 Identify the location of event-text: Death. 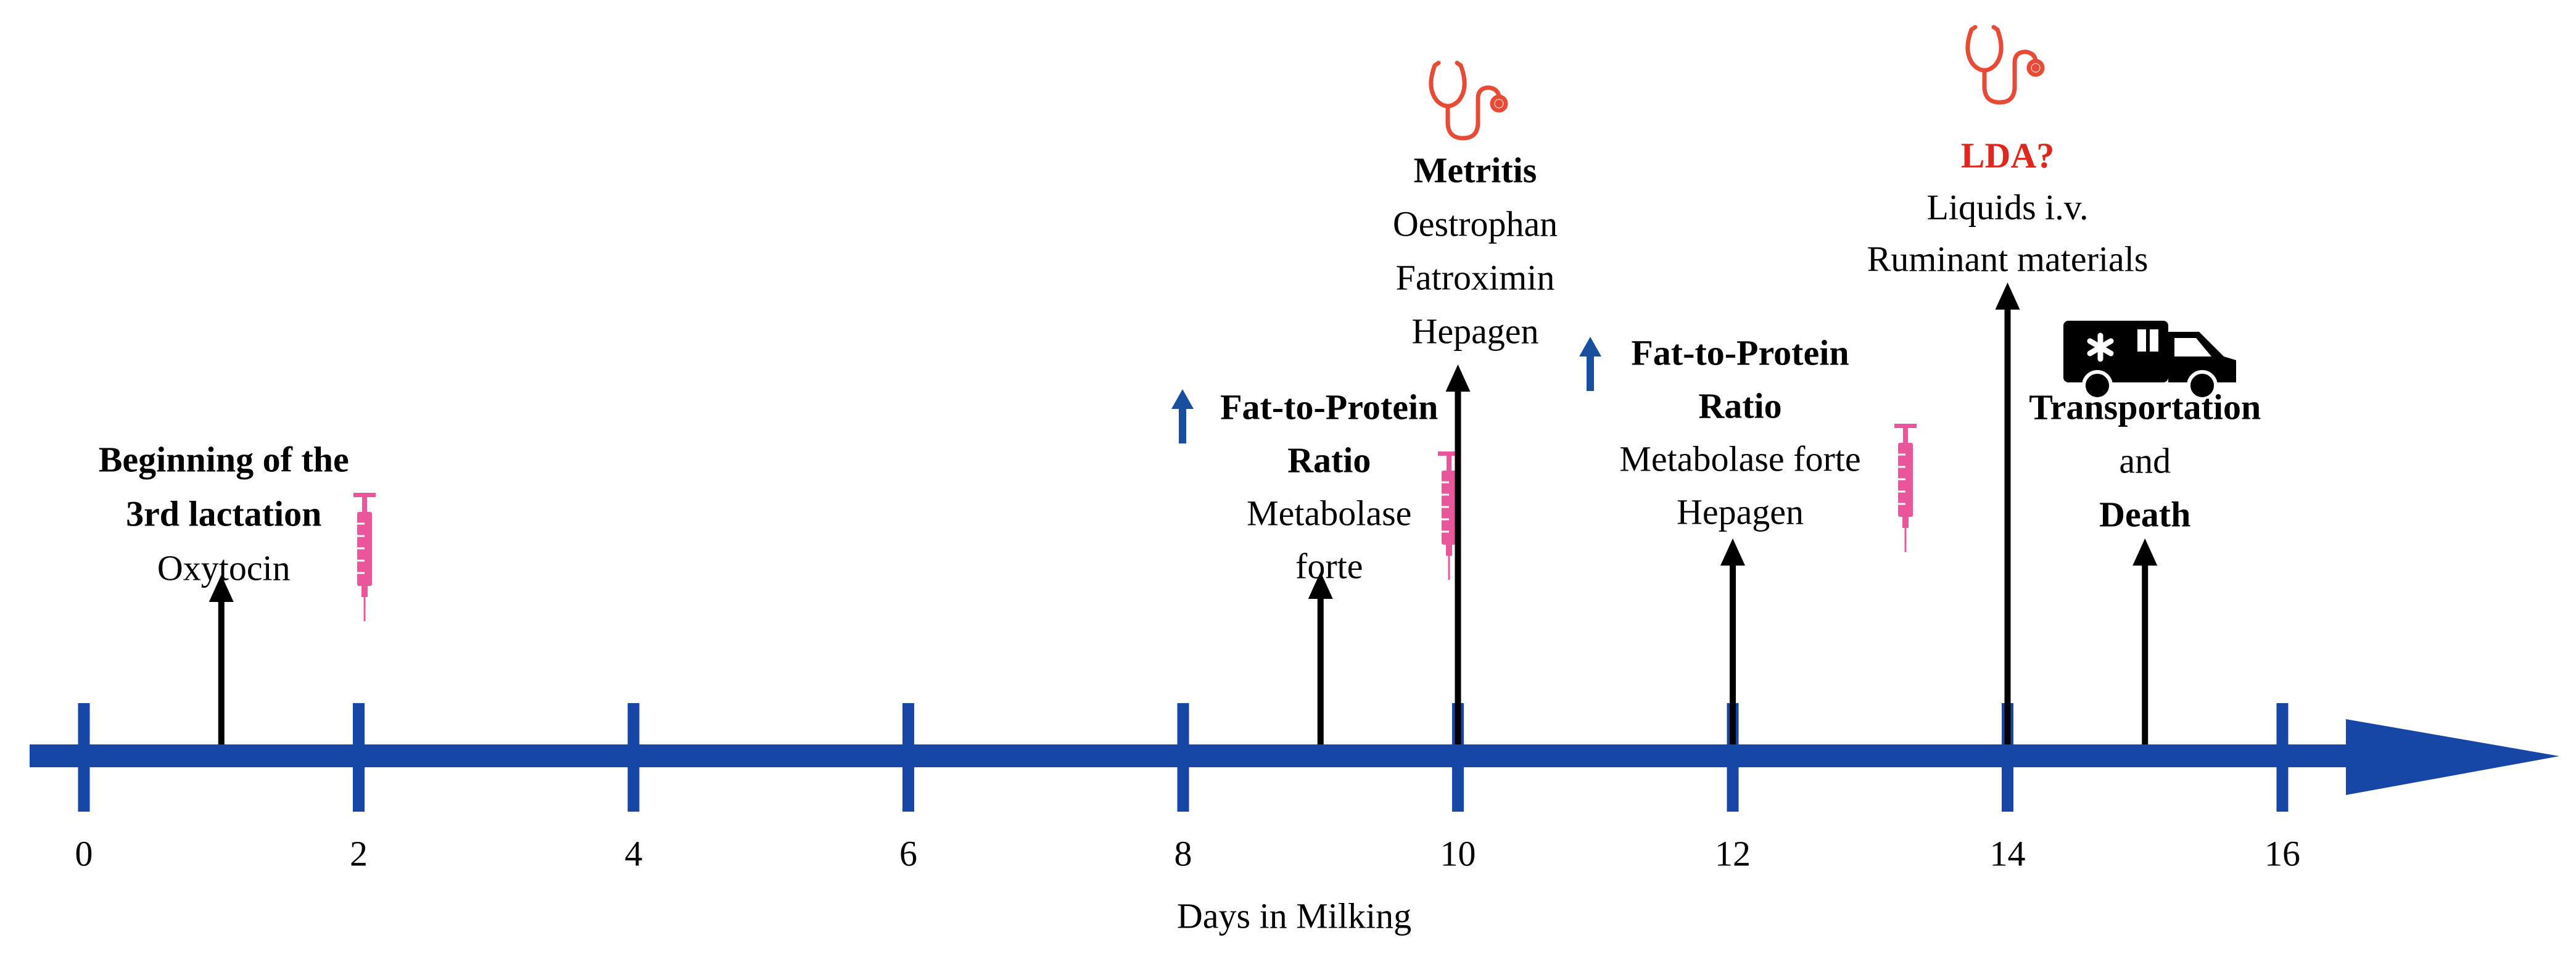
(2144, 514).